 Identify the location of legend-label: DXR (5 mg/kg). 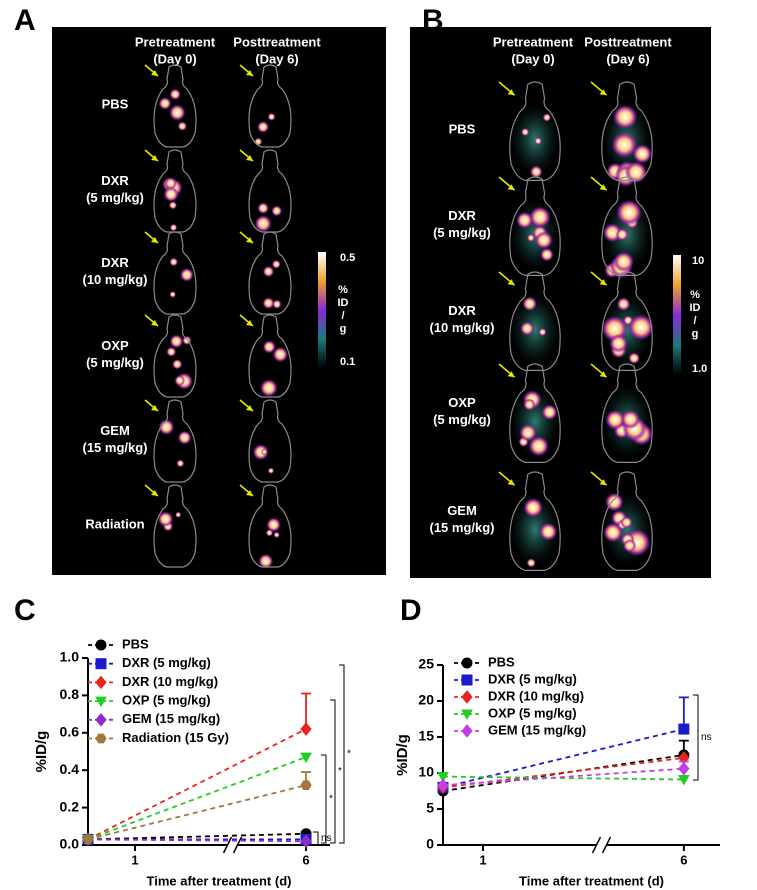
(532, 678).